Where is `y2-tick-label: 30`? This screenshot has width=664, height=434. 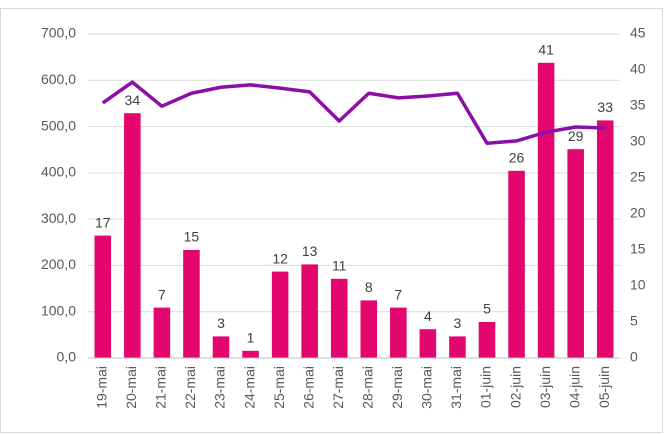
y2-tick-label: 30 is located at coordinates (638, 141).